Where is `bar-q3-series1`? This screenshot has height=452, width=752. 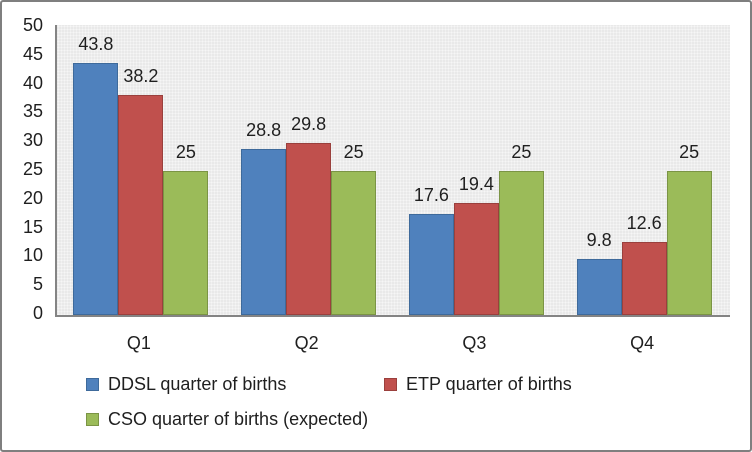
bar-q3-series1 is located at coordinates (476, 259).